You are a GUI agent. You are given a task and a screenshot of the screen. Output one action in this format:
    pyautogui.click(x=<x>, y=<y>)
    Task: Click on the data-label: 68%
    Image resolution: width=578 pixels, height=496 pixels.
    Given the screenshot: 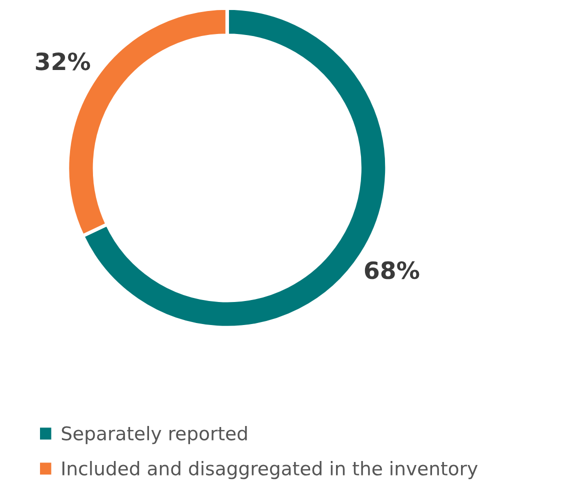 What is the action you would take?
    pyautogui.click(x=392, y=270)
    